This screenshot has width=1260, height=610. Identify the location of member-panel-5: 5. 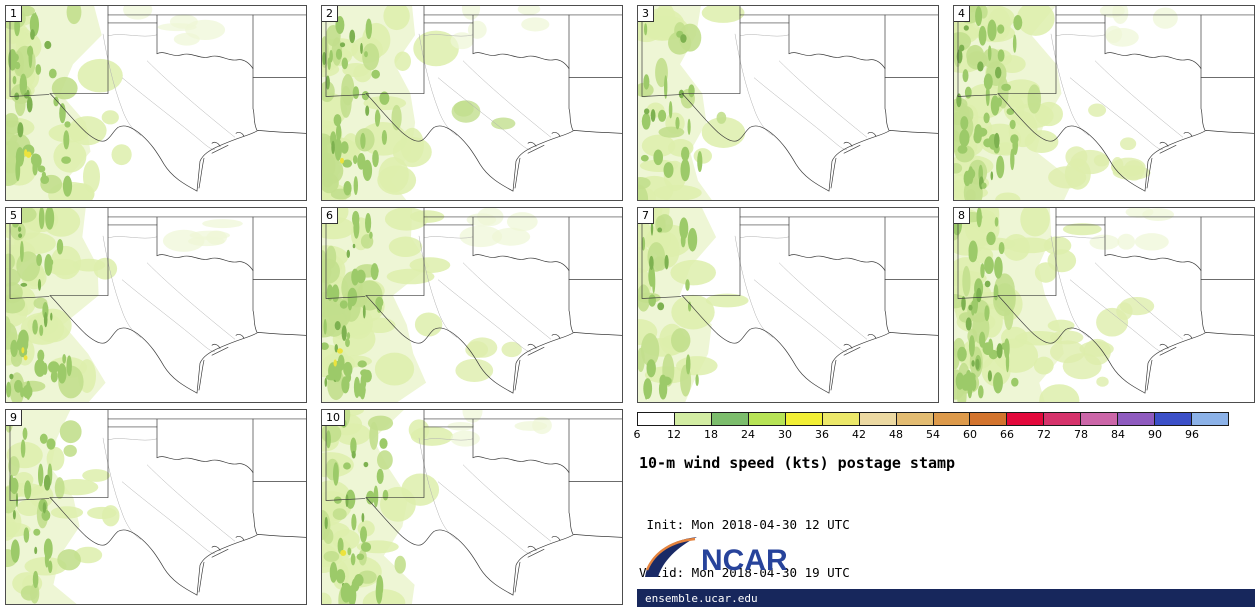
(156, 305).